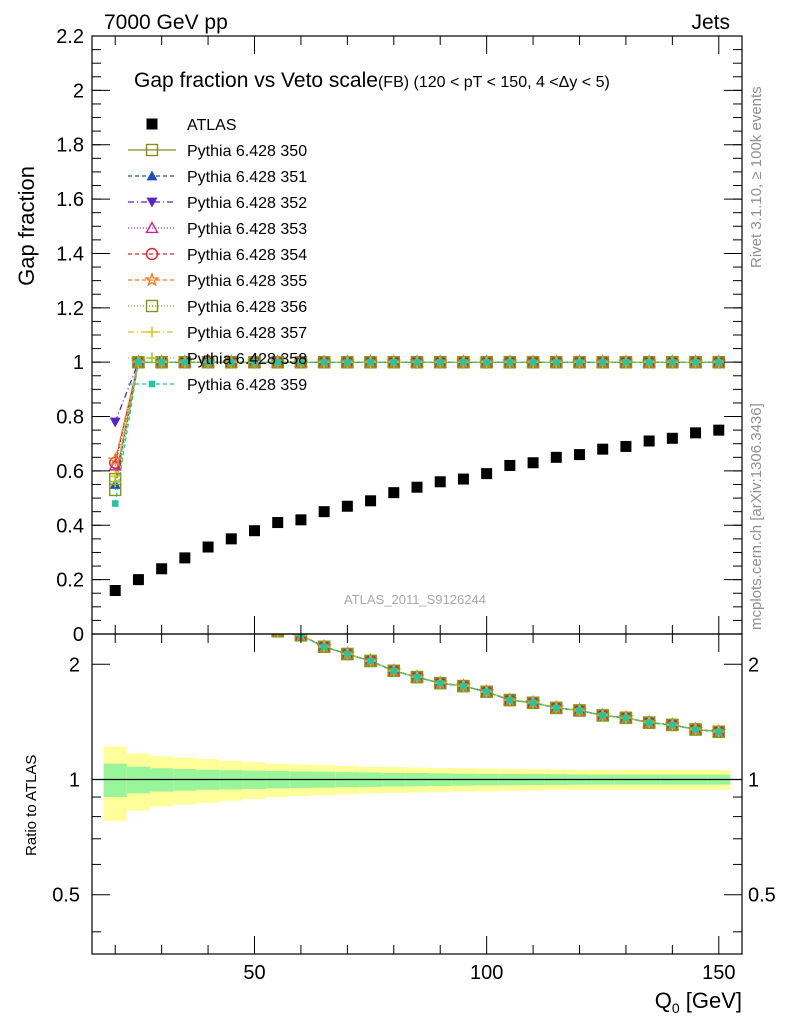 This screenshot has width=786, height=1024. Describe the element at coordinates (74, 781) in the screenshot. I see `ratio-tick-label: 1` at that location.